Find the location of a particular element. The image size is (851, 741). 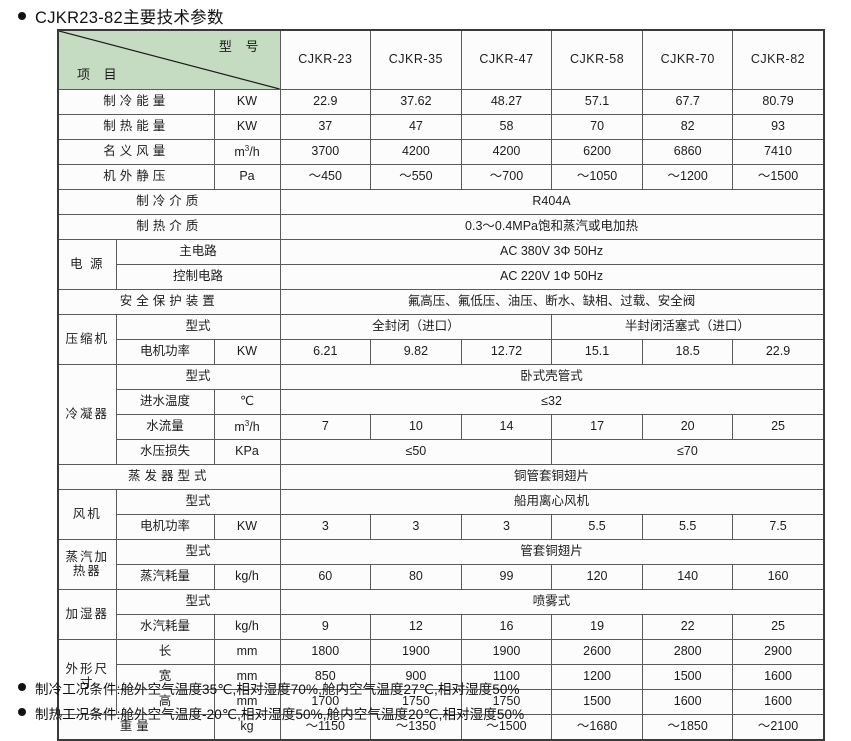

table-row: 加湿器 型式 喷雾式 is located at coordinates (441, 614).